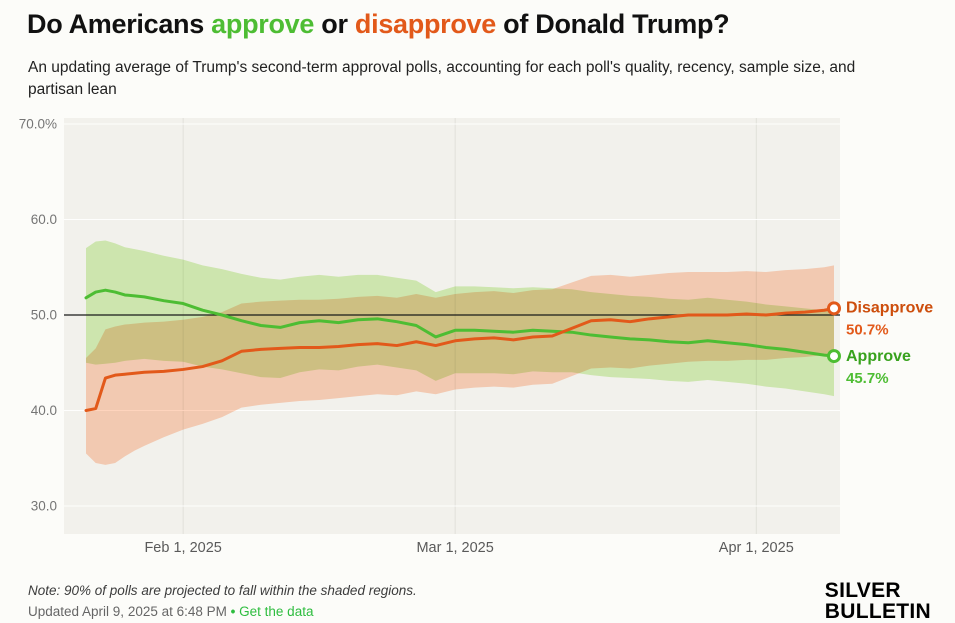 Image resolution: width=955 pixels, height=623 pixels. I want to click on y-tick-label: 50.0, so click(44, 315).